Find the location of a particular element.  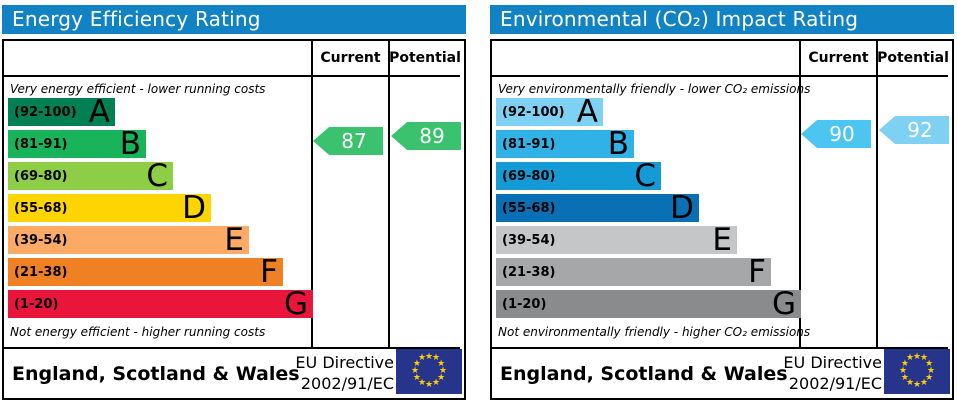

panel-title: Environmental (CO₂) Impact Rating is located at coordinates (722, 19).